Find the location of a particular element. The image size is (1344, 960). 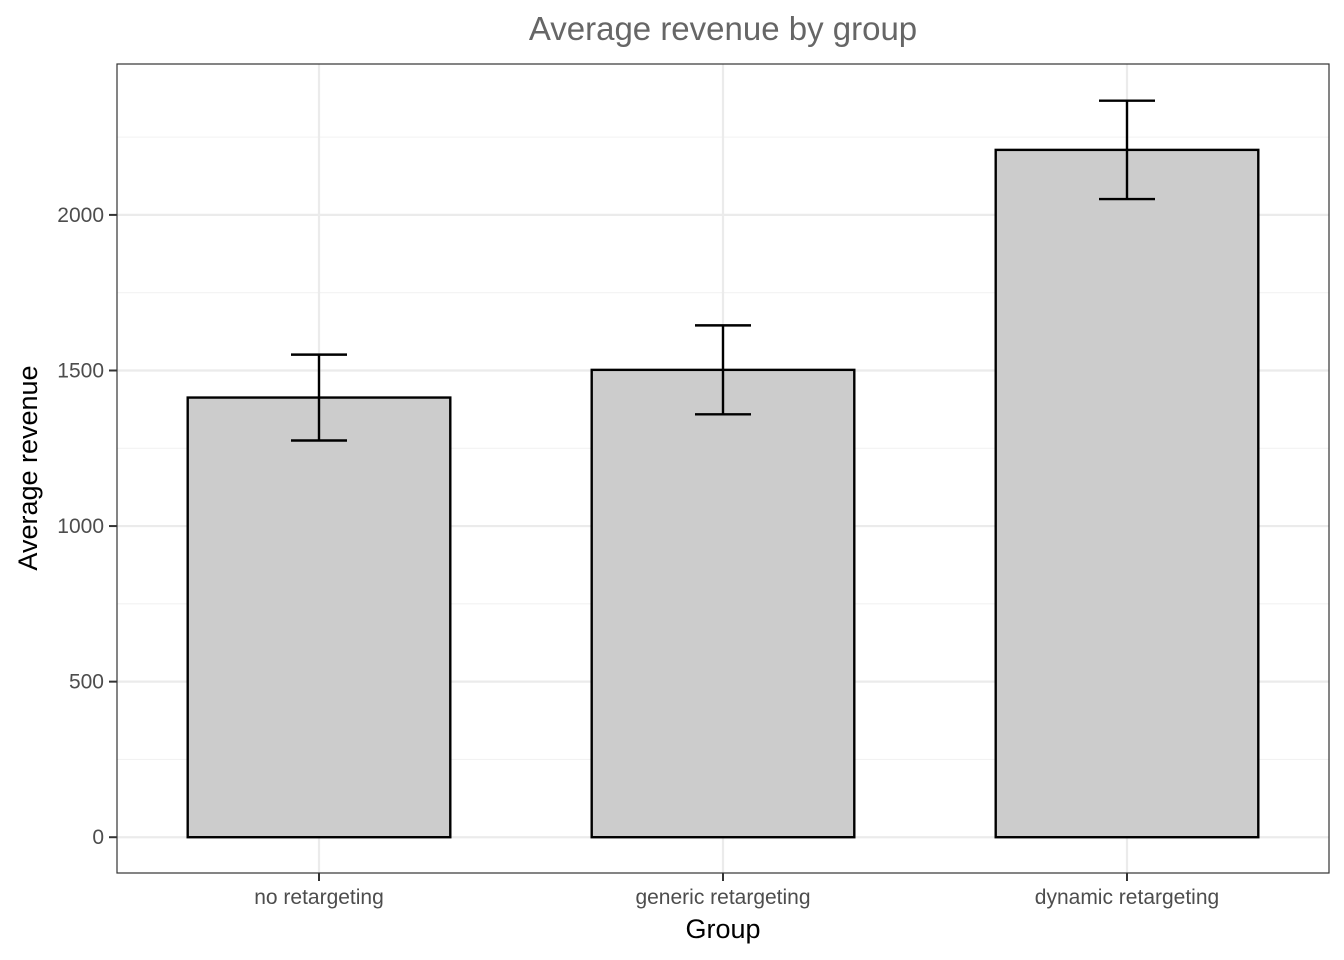

y-tick-label: 500 is located at coordinates (86, 682).